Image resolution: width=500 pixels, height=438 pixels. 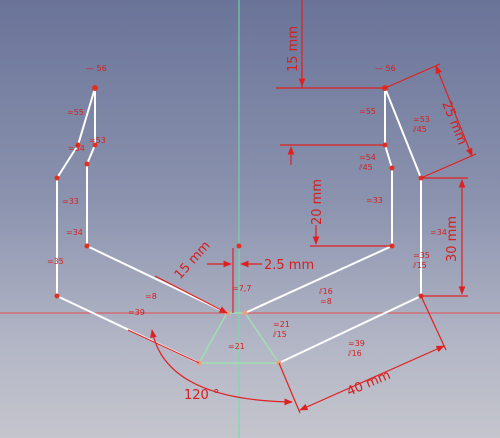 I want to click on left-upper-edge, so click(x=86, y=116).